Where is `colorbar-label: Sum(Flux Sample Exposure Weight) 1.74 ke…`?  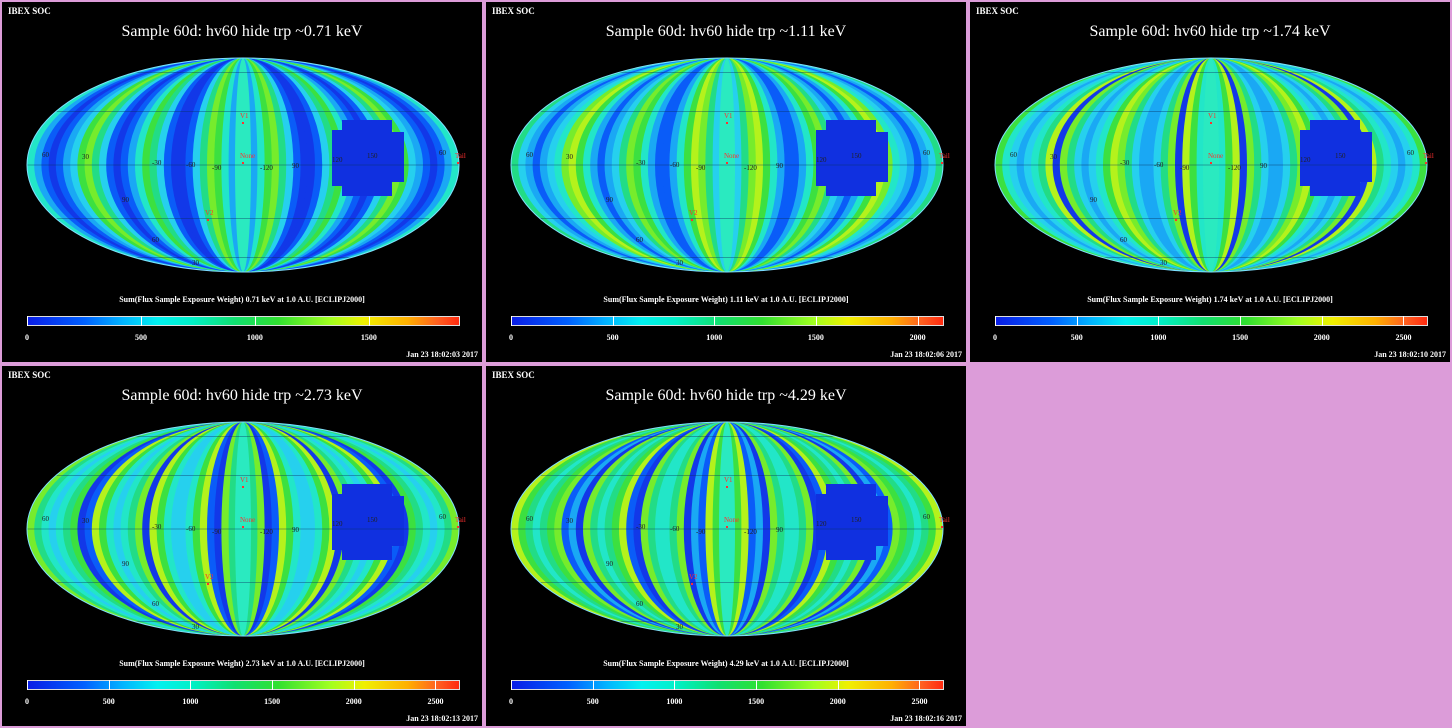 colorbar-label: Sum(Flux Sample Exposure Weight) 1.74 ke… is located at coordinates (1210, 299).